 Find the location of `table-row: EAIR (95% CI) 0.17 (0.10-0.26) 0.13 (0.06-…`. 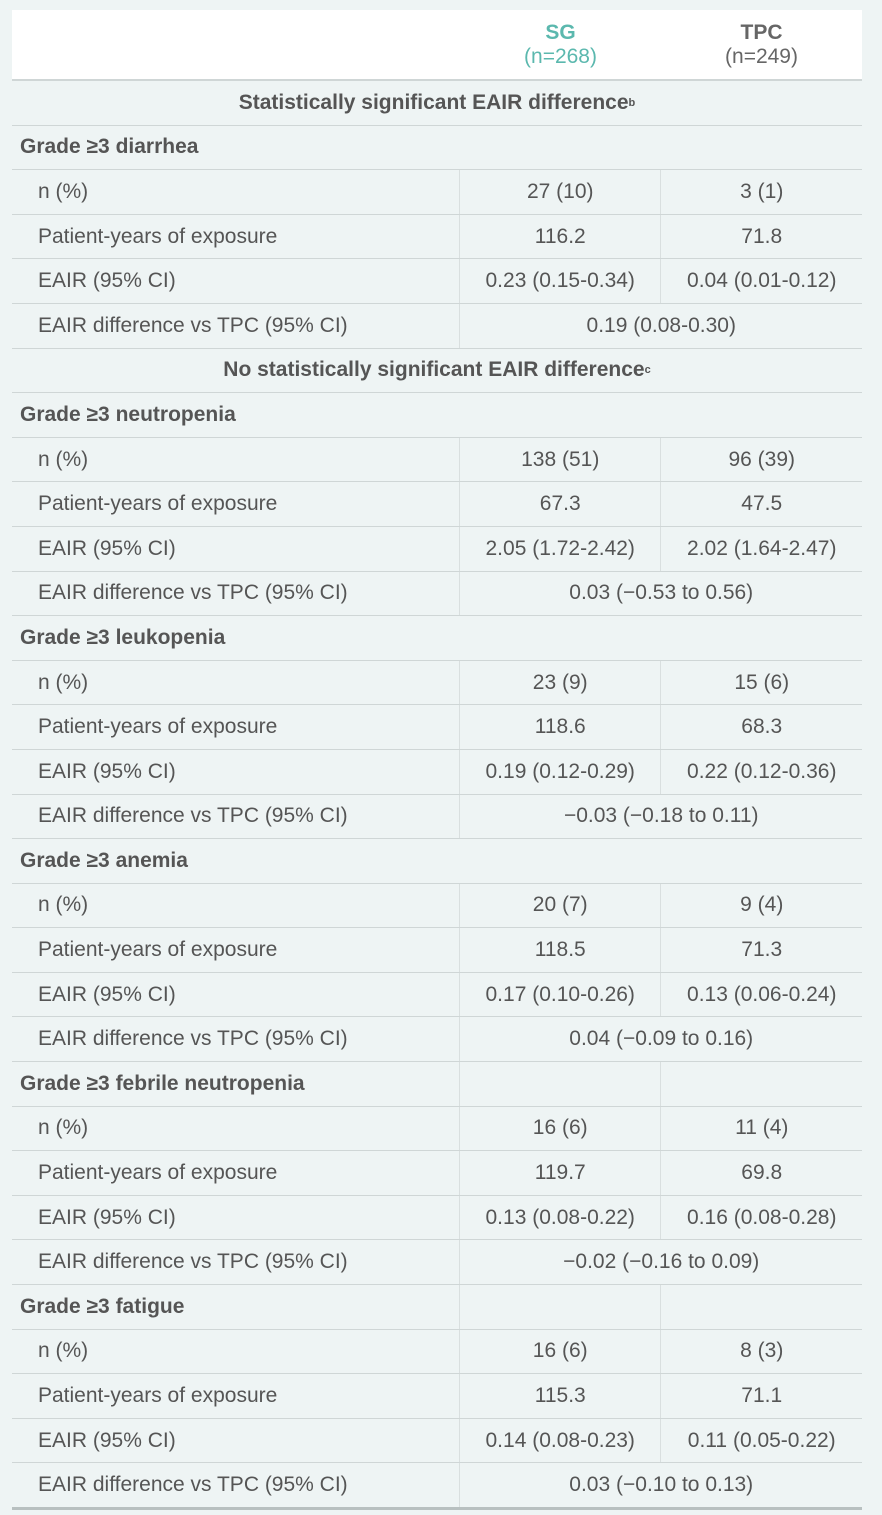

table-row: EAIR (95% CI) 0.17 (0.10-0.26) 0.13 (0.06-… is located at coordinates (437, 995).